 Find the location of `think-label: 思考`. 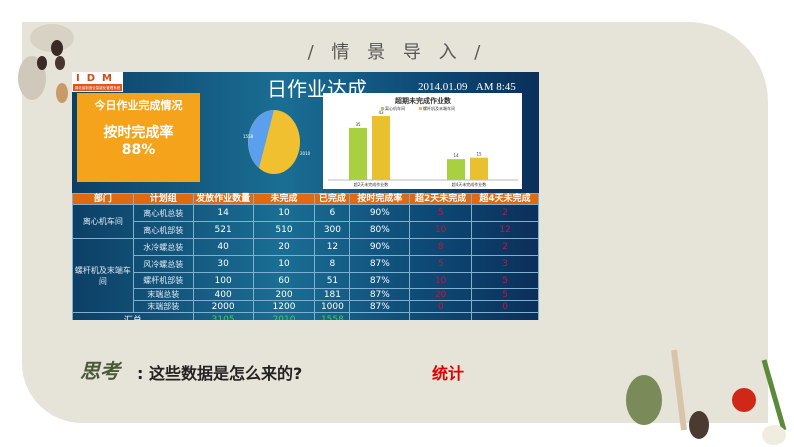

think-label: 思考 is located at coordinates (100, 371).